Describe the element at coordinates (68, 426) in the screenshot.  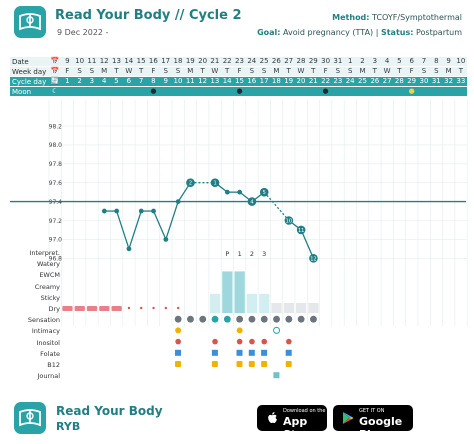
I see `footer-app-abbr: RYB` at that location.